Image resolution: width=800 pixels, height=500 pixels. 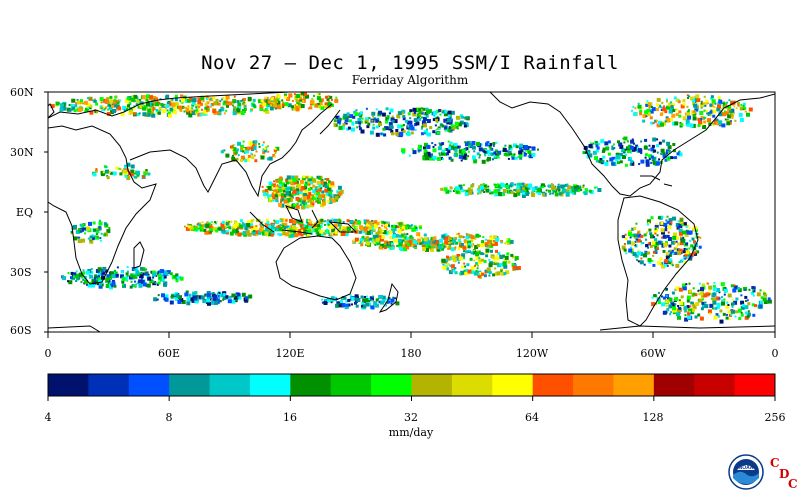 I want to click on coast-eurasia, so click(x=190, y=145).